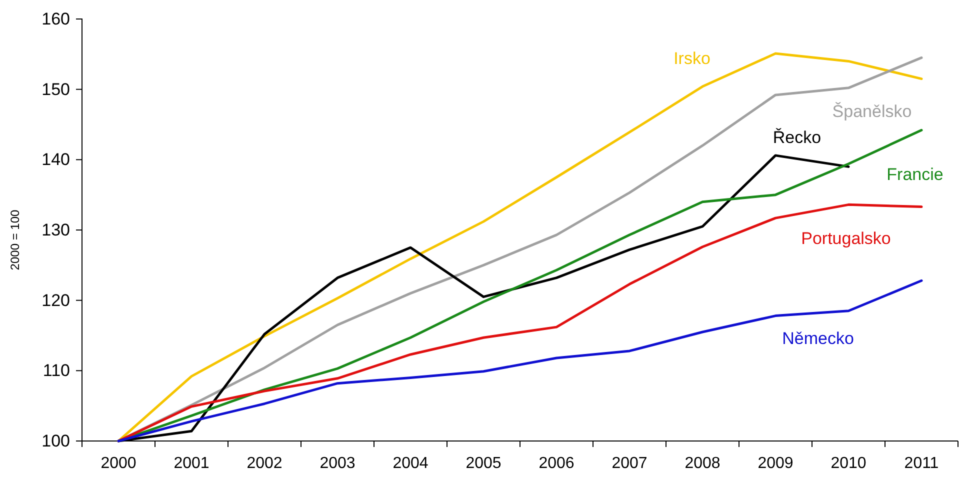  Describe the element at coordinates (797, 137) in the screenshot. I see `series-label: Řecko` at that location.